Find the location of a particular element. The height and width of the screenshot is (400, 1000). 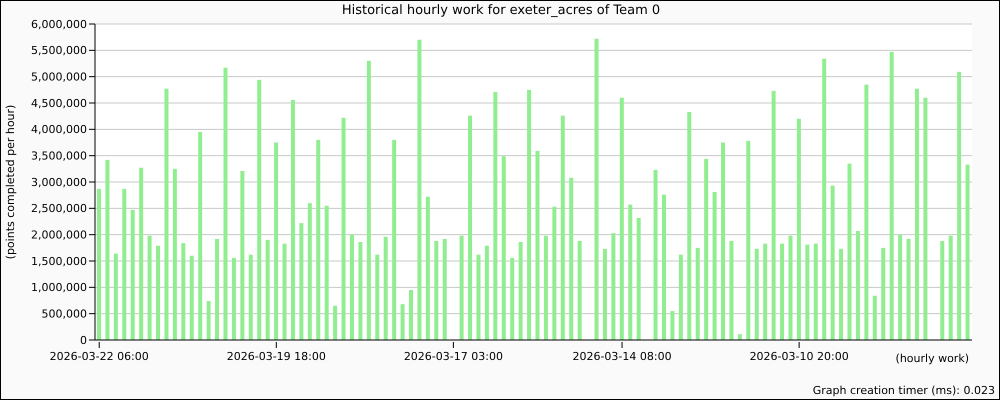

y-tick-label: 500,000 is located at coordinates (64, 314).